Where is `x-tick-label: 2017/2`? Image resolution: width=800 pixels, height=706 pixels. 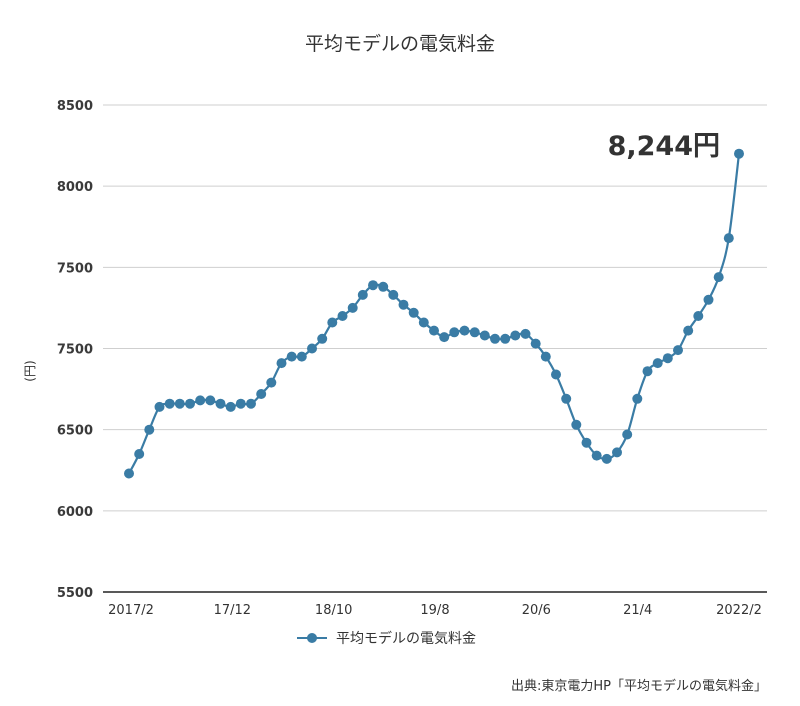 x-tick-label: 2017/2 is located at coordinates (131, 610).